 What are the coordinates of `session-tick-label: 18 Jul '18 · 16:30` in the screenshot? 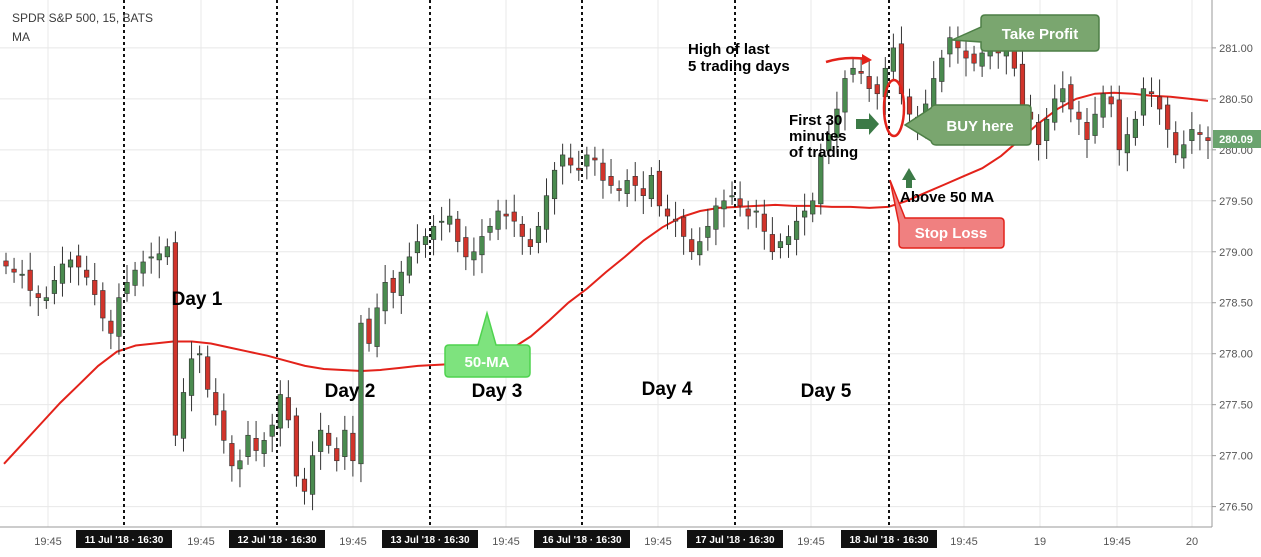 It's located at (889, 540).